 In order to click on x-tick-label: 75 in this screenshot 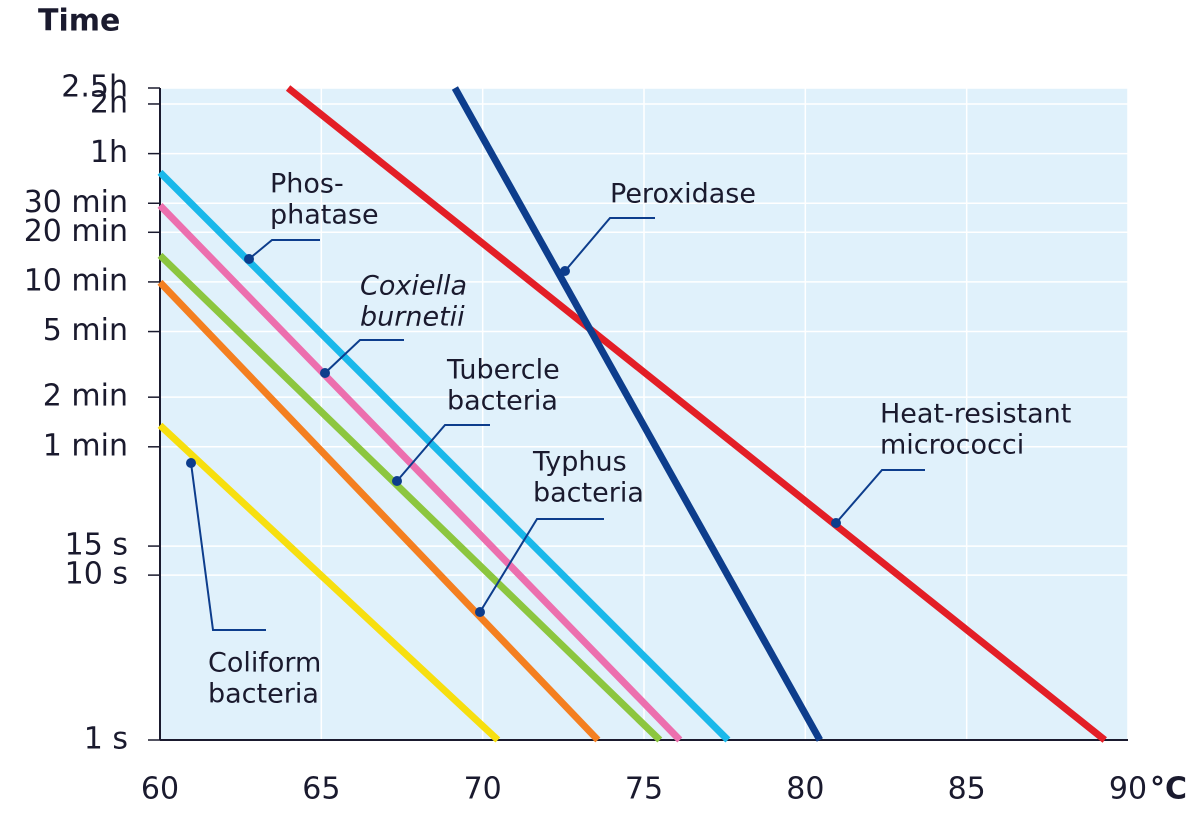, I will do `click(644, 789)`.